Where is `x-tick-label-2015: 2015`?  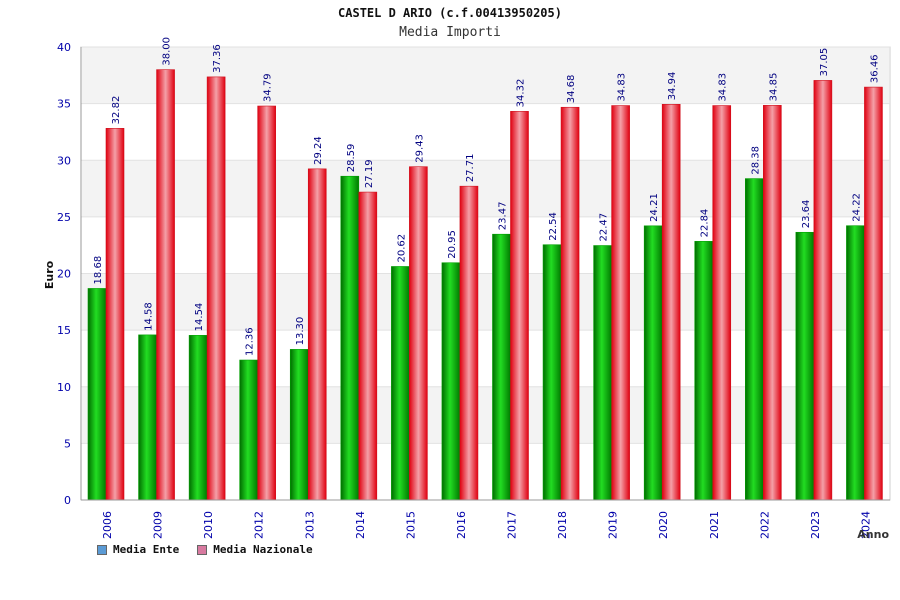 x-tick-label-2015: 2015 is located at coordinates (410, 525).